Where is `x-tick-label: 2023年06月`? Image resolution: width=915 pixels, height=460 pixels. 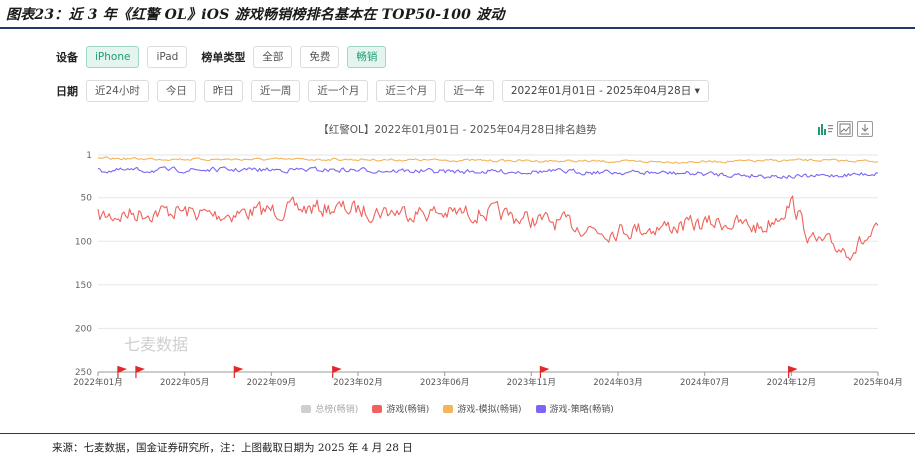 x-tick-label: 2023年06月 is located at coordinates (444, 382).